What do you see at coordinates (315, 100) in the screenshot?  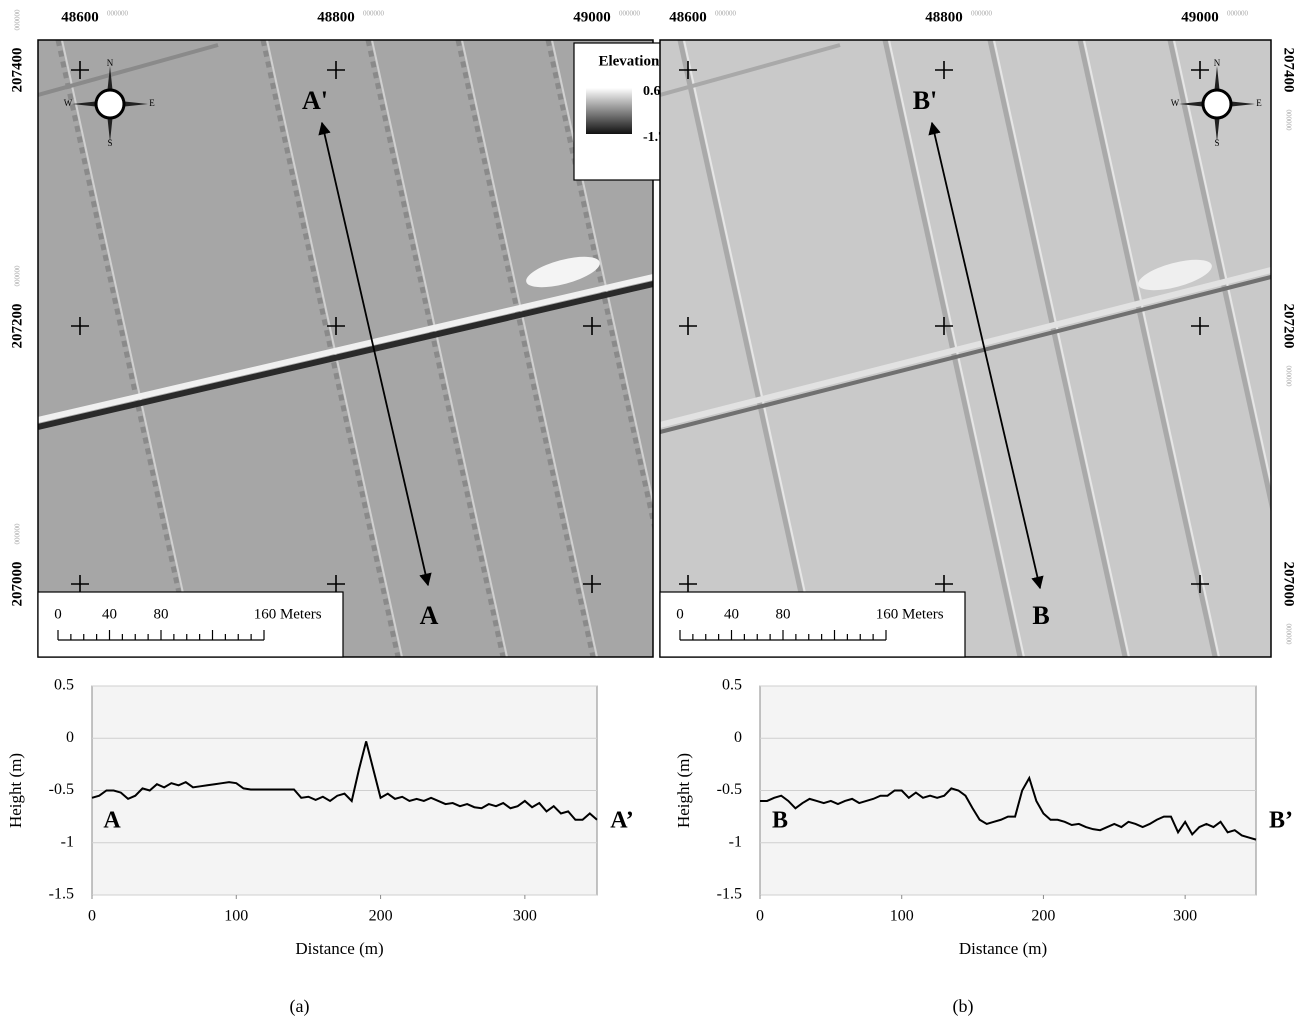 I see `profile-end-label: A'` at bounding box center [315, 100].